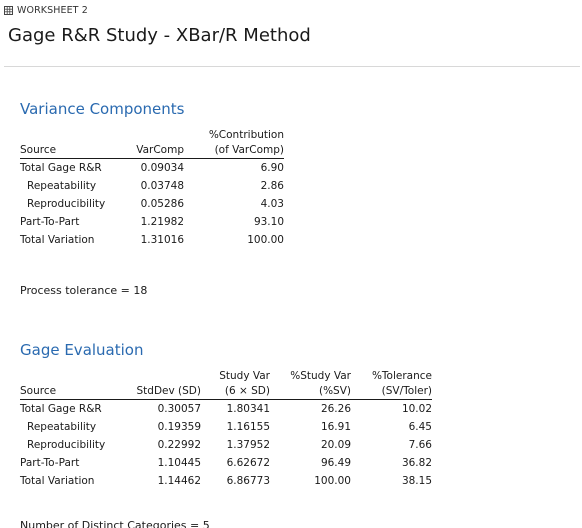  I want to click on header-pct-studyvar-line2: (%SV), so click(310, 392).